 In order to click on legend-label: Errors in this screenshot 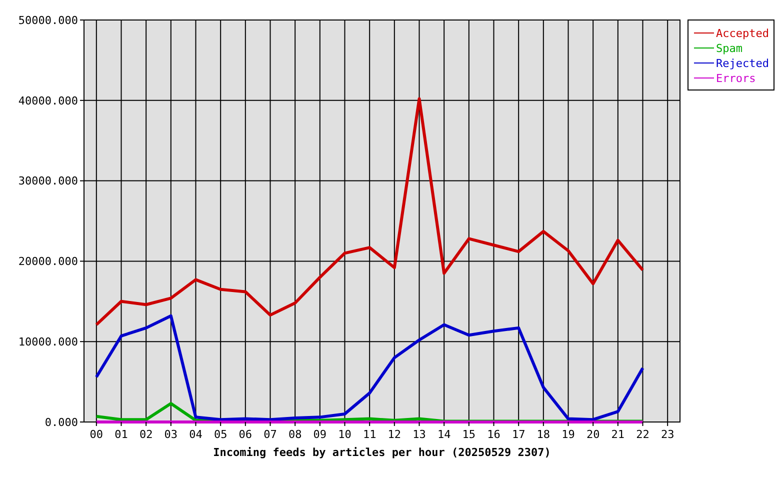, I will do `click(736, 78)`.